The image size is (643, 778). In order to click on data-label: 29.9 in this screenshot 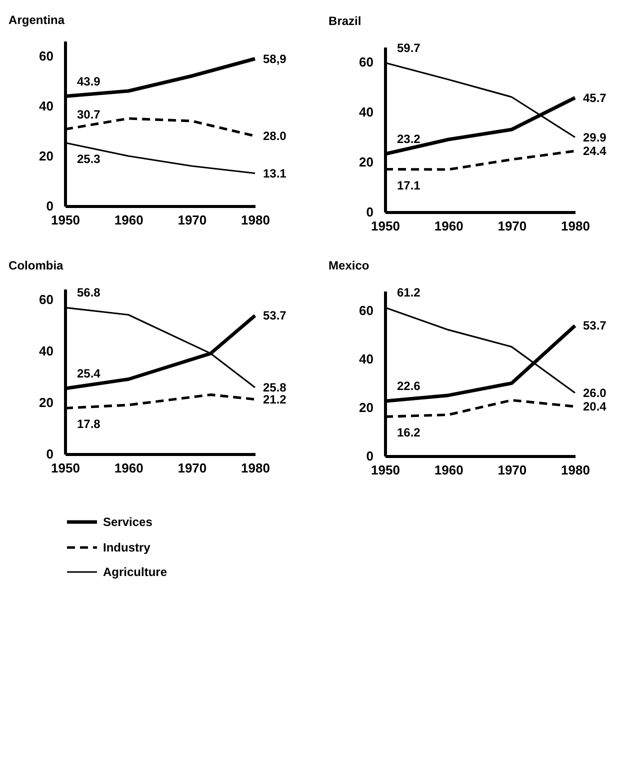, I will do `click(595, 137)`.